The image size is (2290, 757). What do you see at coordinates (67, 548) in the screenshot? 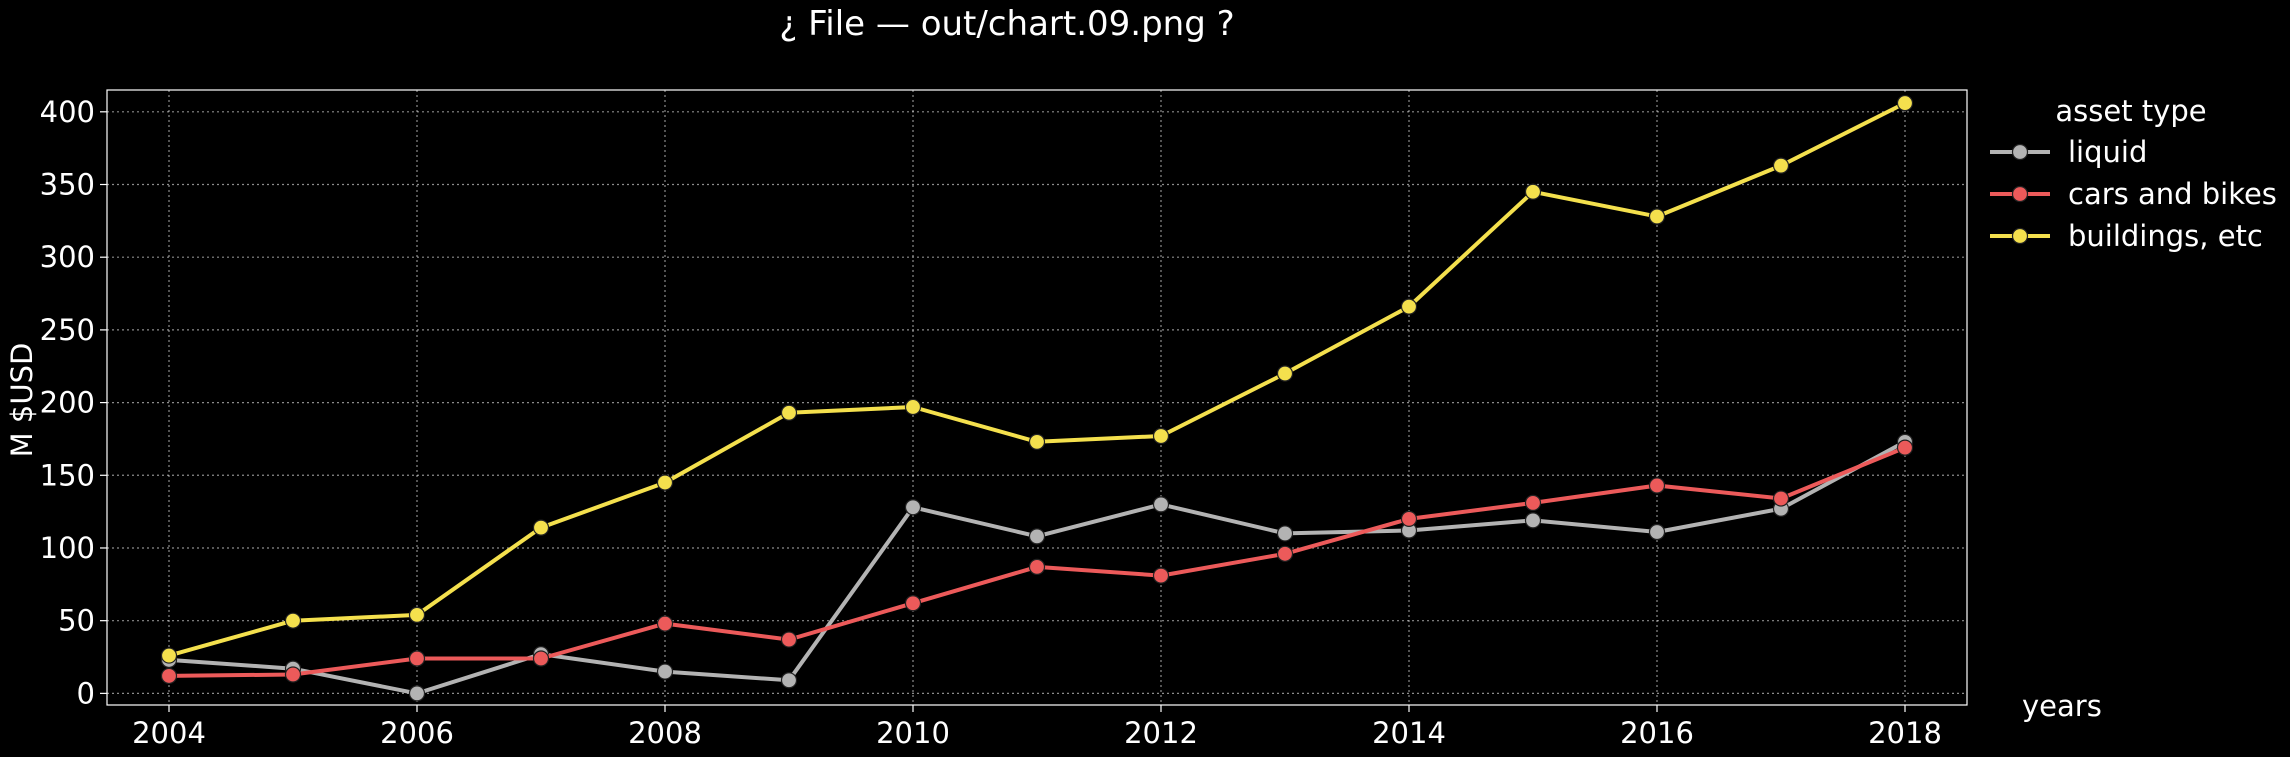
I see `y-tick-label: 100` at bounding box center [67, 548].